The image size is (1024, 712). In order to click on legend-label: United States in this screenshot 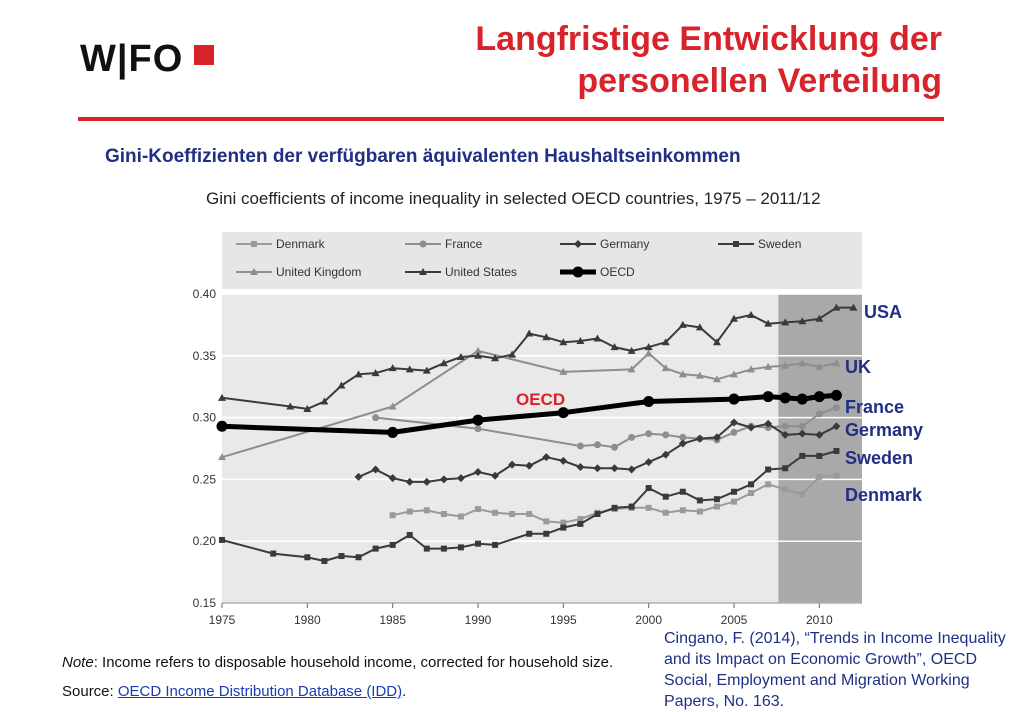, I will do `click(481, 272)`.